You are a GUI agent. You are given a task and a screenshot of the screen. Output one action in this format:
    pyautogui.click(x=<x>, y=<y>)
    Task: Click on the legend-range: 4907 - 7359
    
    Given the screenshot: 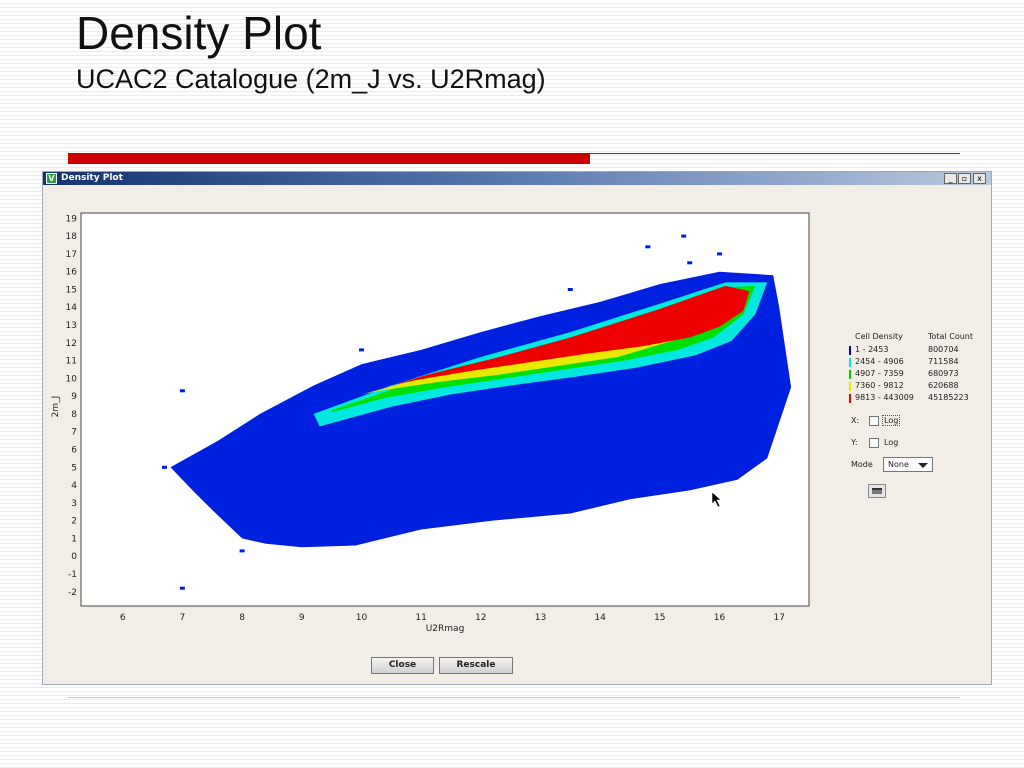 What is the action you would take?
    pyautogui.click(x=879, y=373)
    